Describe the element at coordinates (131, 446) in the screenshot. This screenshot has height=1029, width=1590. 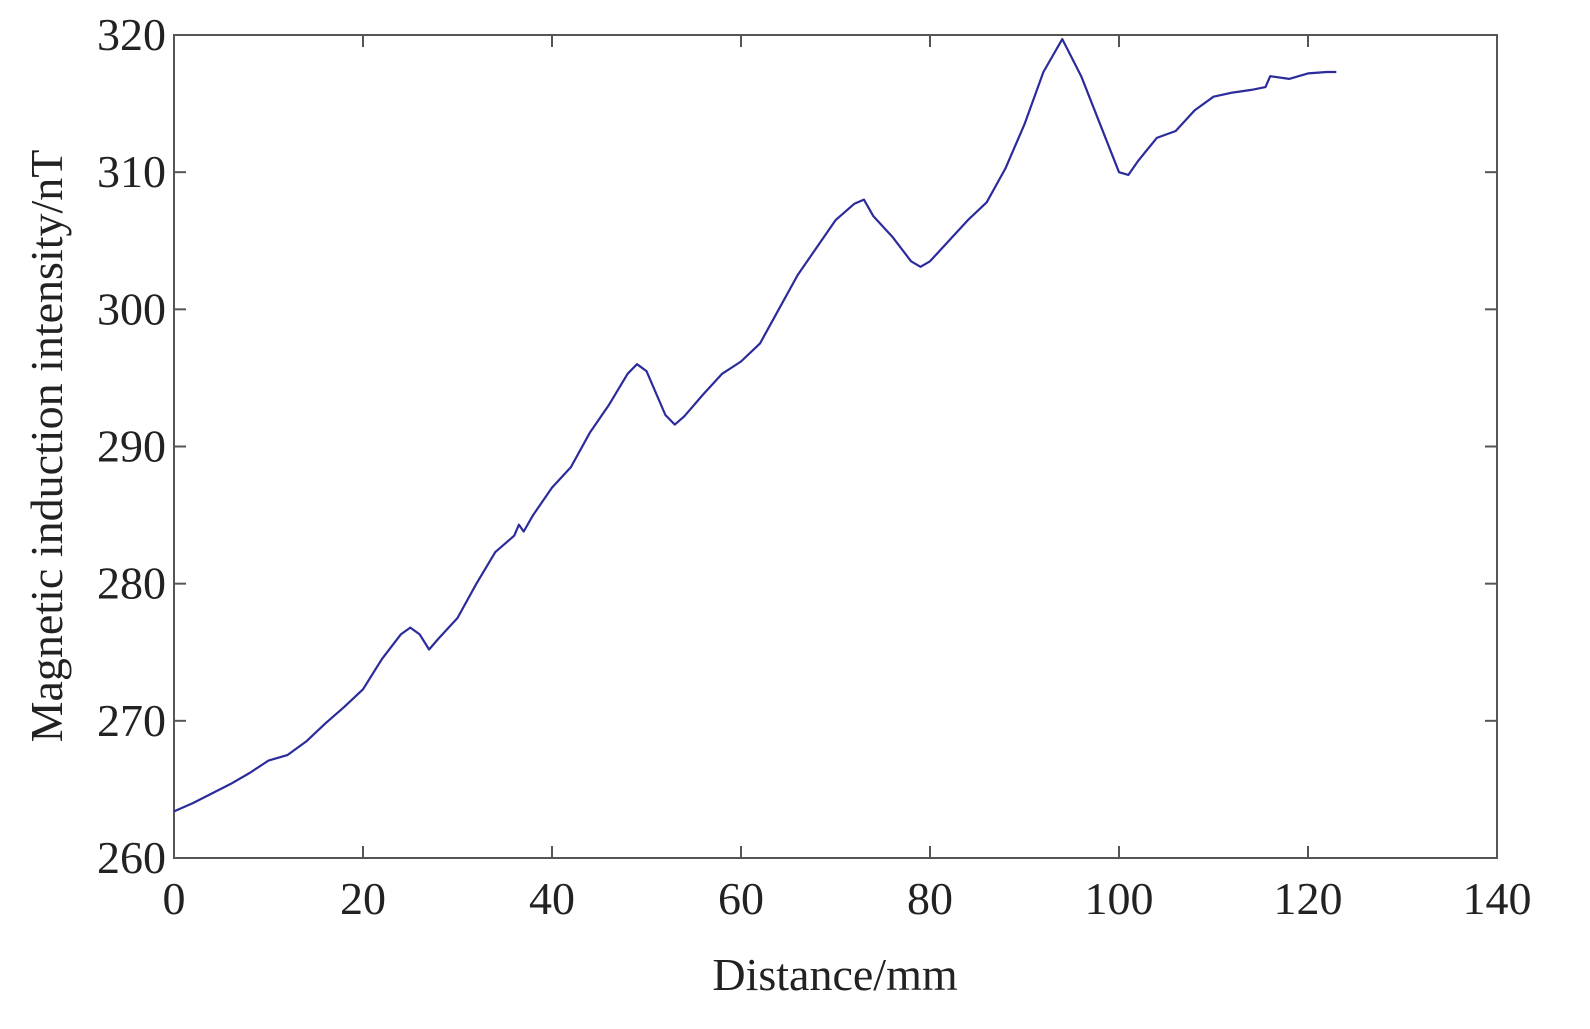
I see `y-tick-label: 290` at that location.